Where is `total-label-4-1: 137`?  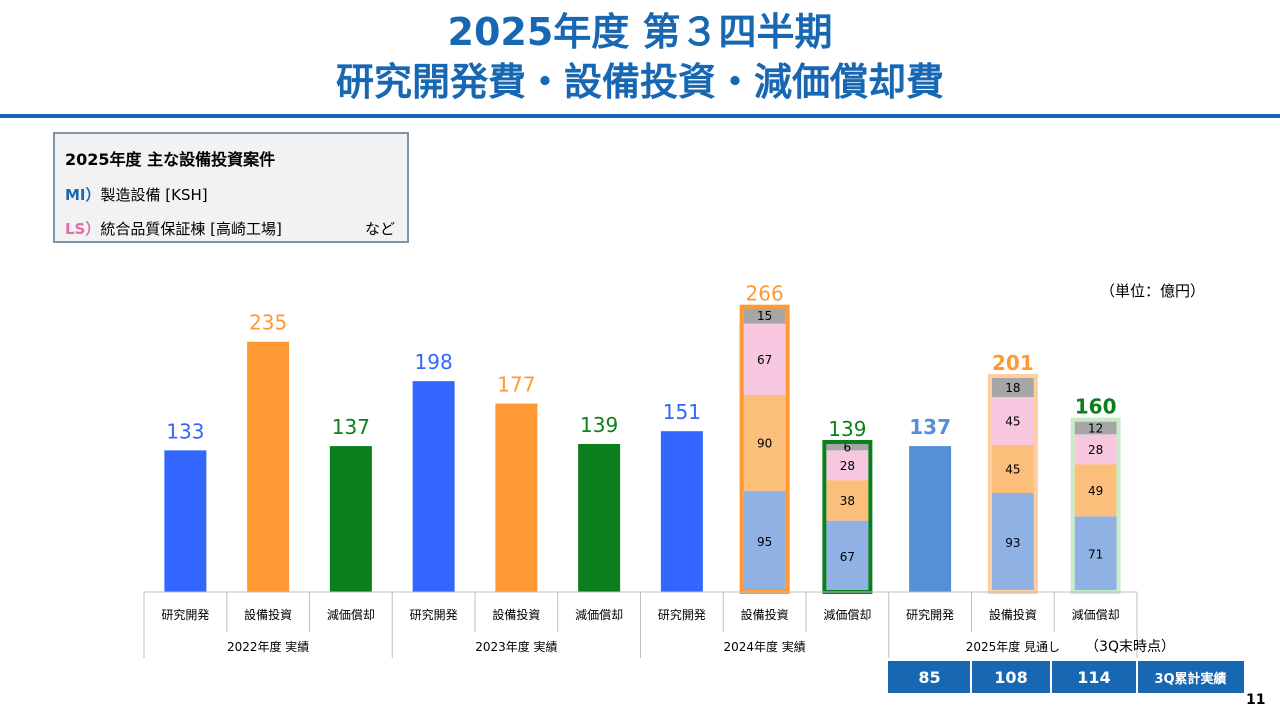 total-label-4-1: 137 is located at coordinates (930, 427).